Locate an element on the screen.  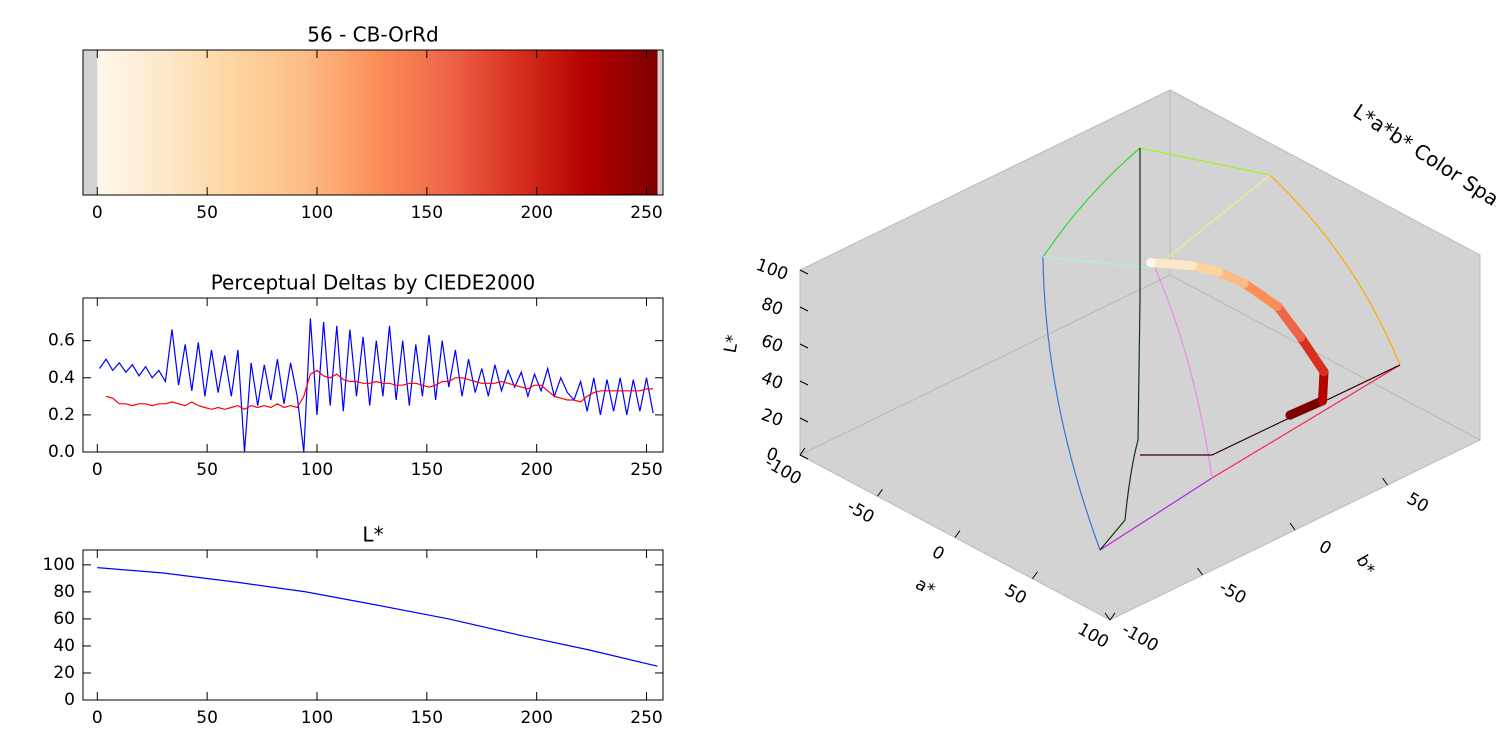
z-tick-label: 60 is located at coordinates (771, 344).